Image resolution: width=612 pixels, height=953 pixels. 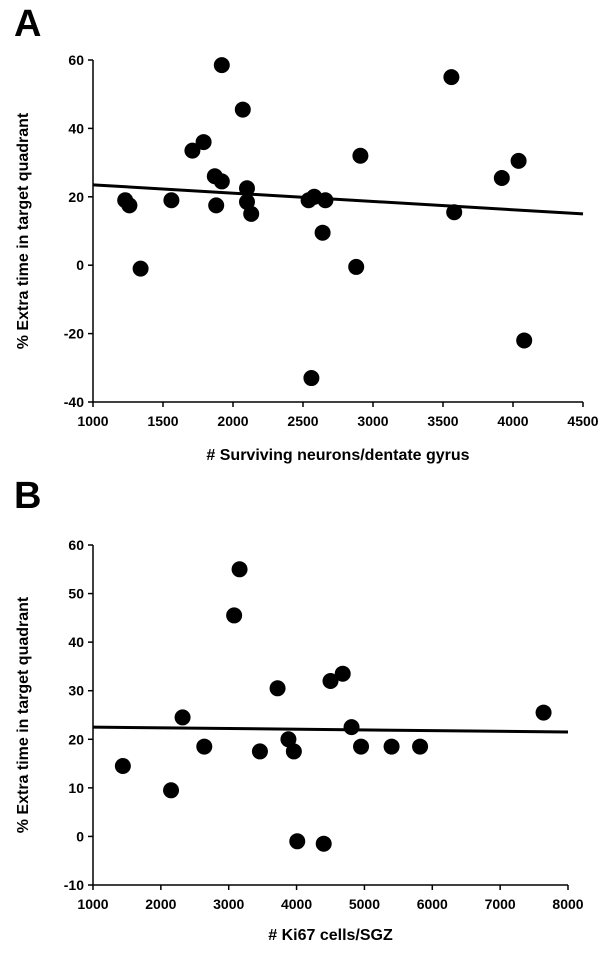 I want to click on y-tick-label: 10, so click(x=76, y=788).